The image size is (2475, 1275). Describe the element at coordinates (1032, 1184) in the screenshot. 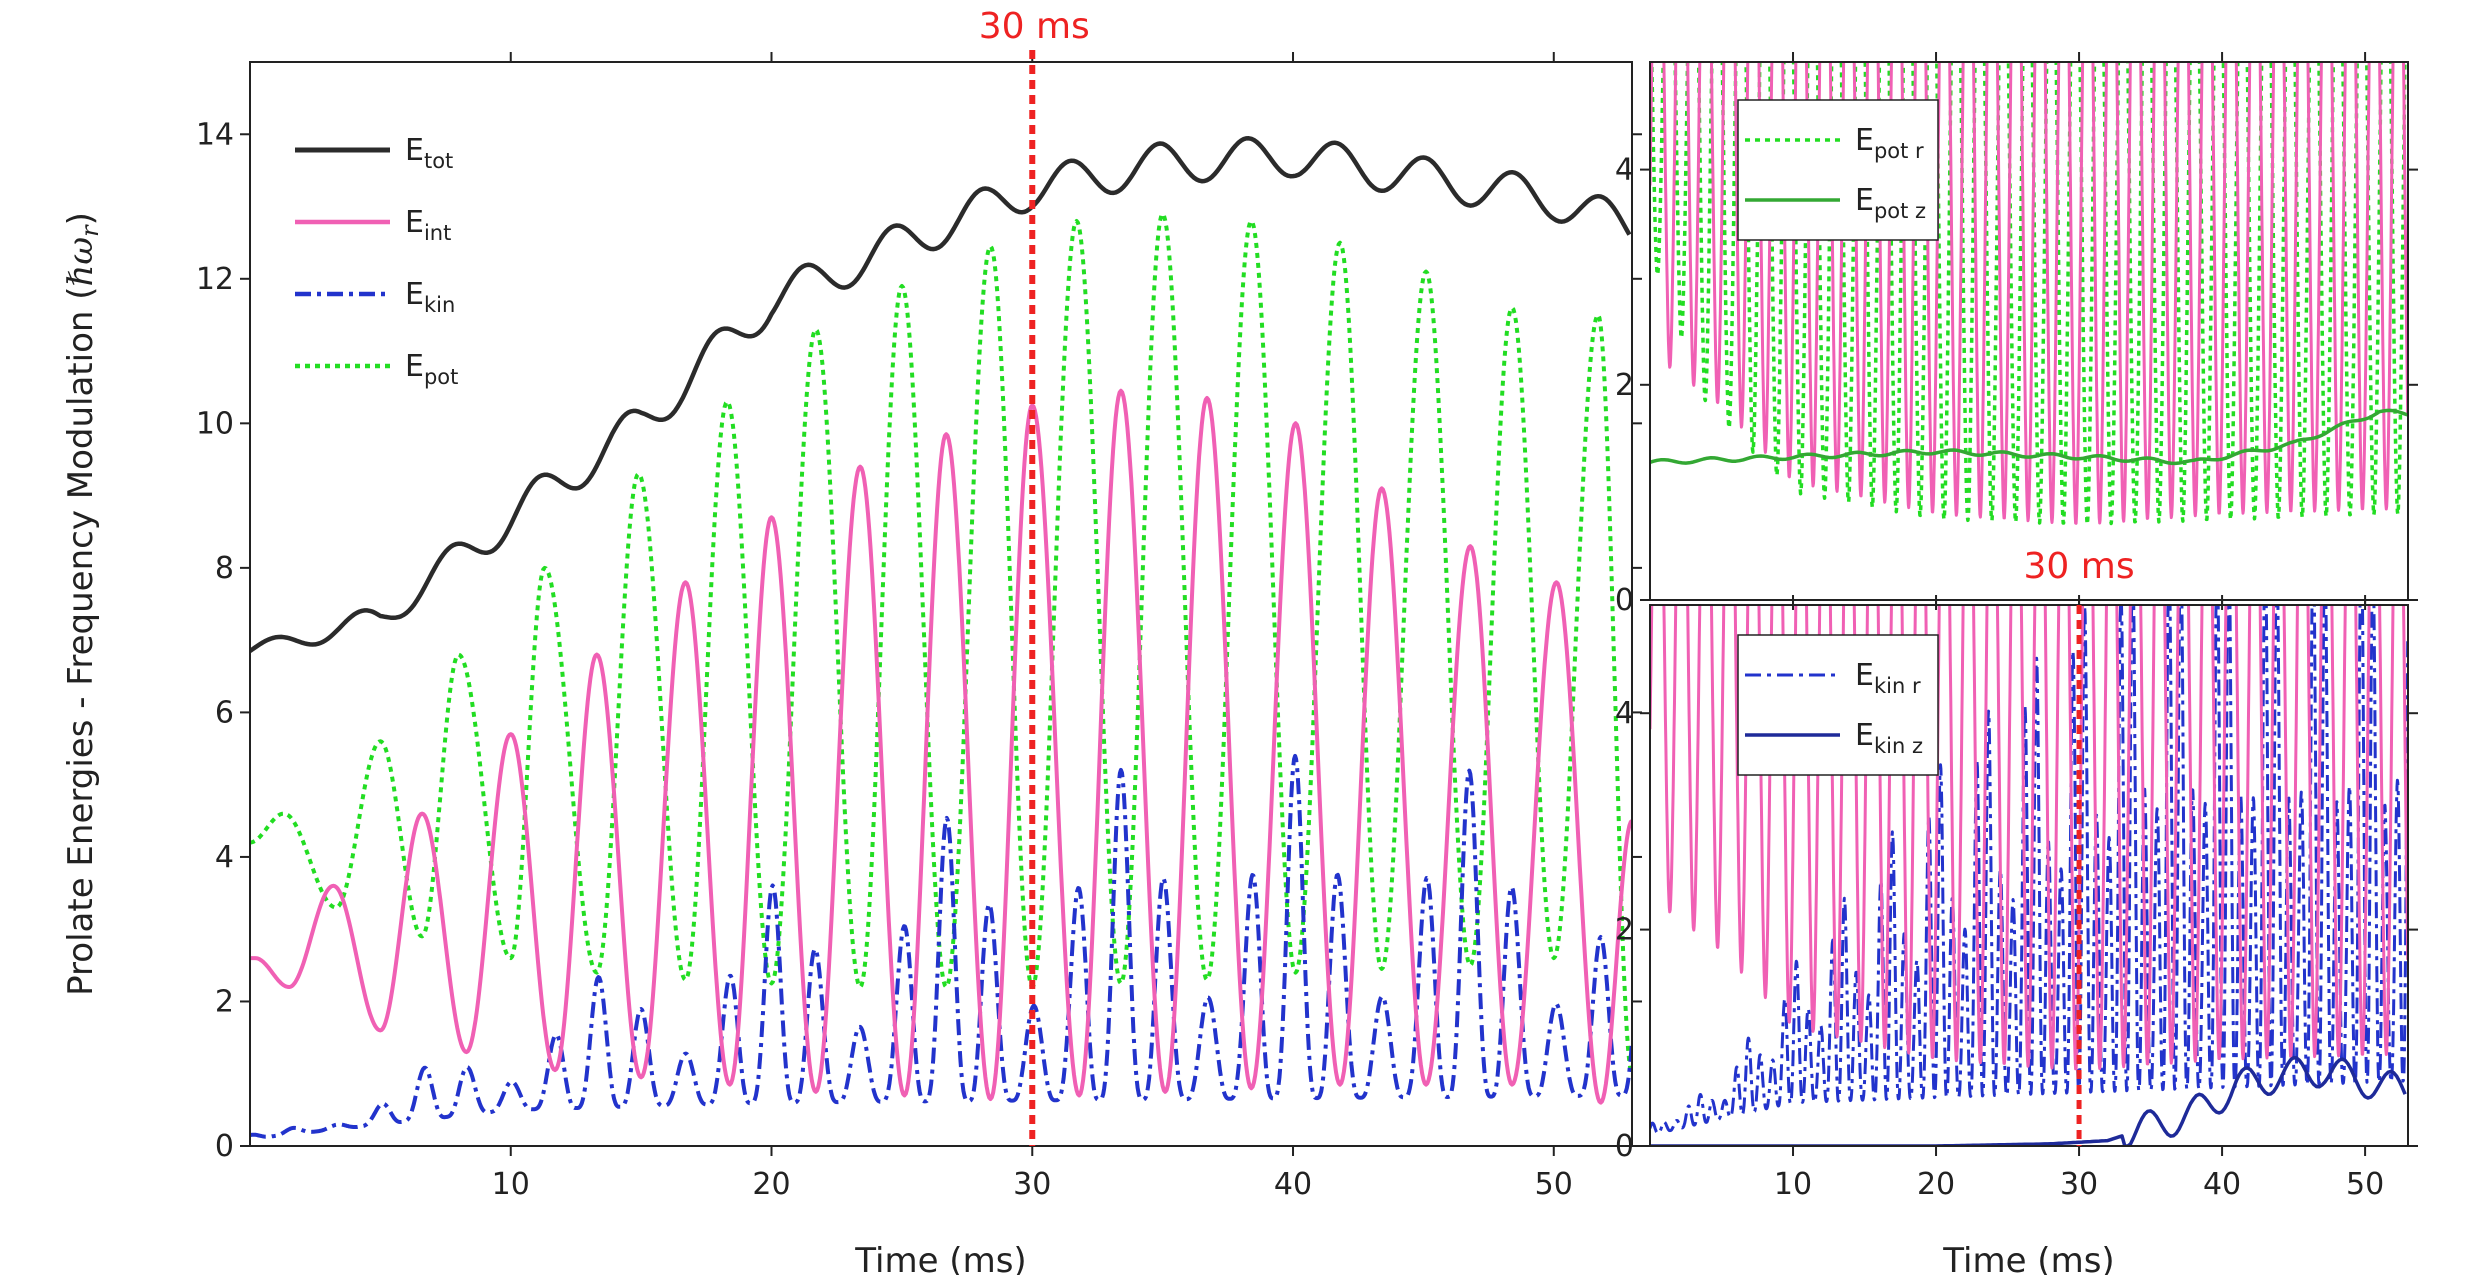

I see `main-x-tick-label: 30` at that location.